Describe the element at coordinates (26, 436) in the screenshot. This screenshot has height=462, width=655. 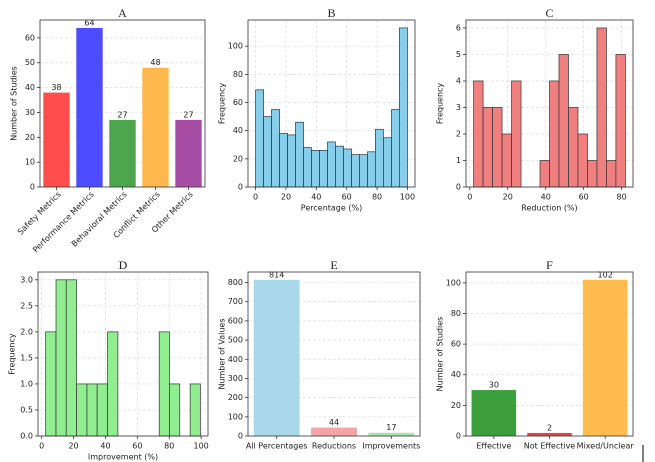
I see `y-tick-label: 0.0` at that location.